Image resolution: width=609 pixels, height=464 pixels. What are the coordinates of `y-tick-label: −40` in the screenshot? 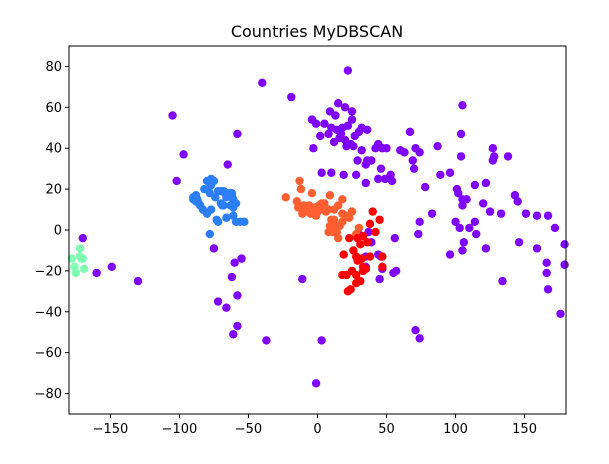 It's located at (48, 312).